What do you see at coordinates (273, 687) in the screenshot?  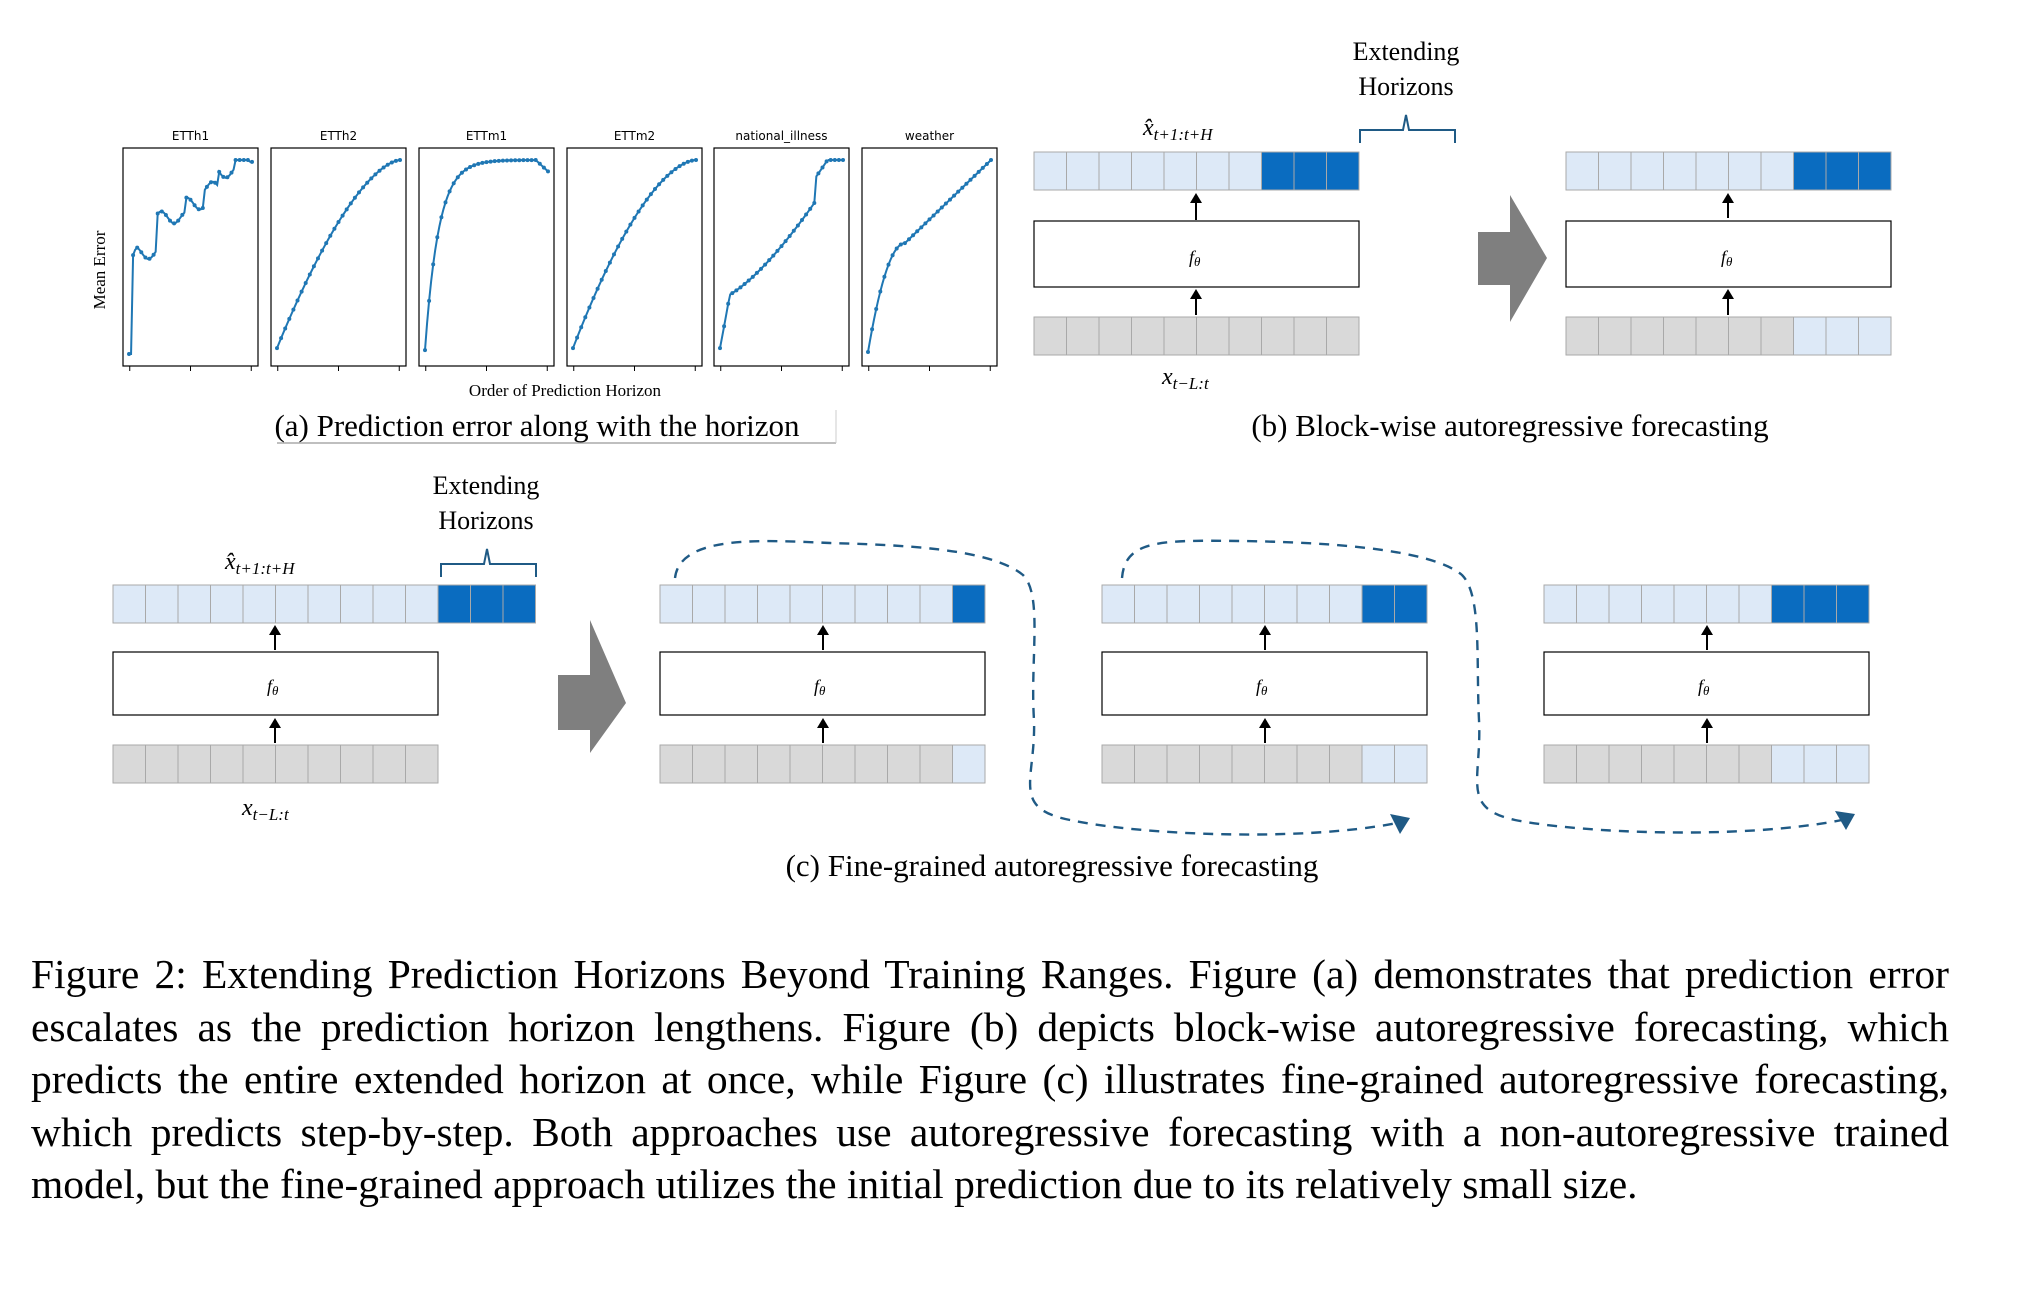 I see `model-label: fθ` at bounding box center [273, 687].